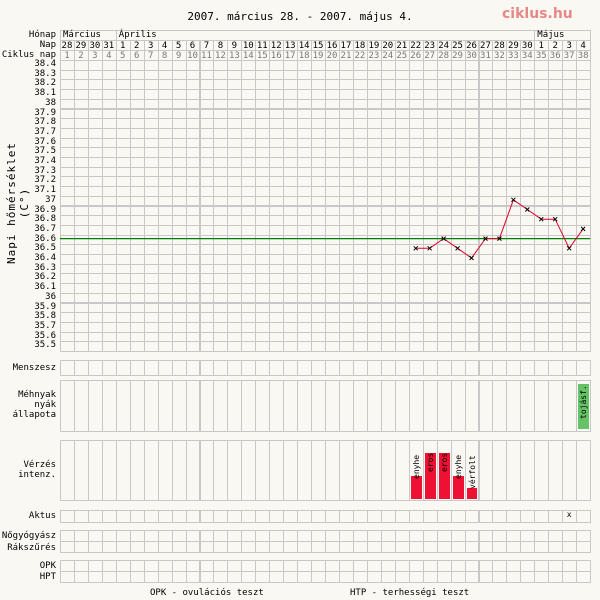 The width and height of the screenshot is (600, 600). Describe the element at coordinates (318, 46) in the screenshot. I see `day-label: 15` at that location.